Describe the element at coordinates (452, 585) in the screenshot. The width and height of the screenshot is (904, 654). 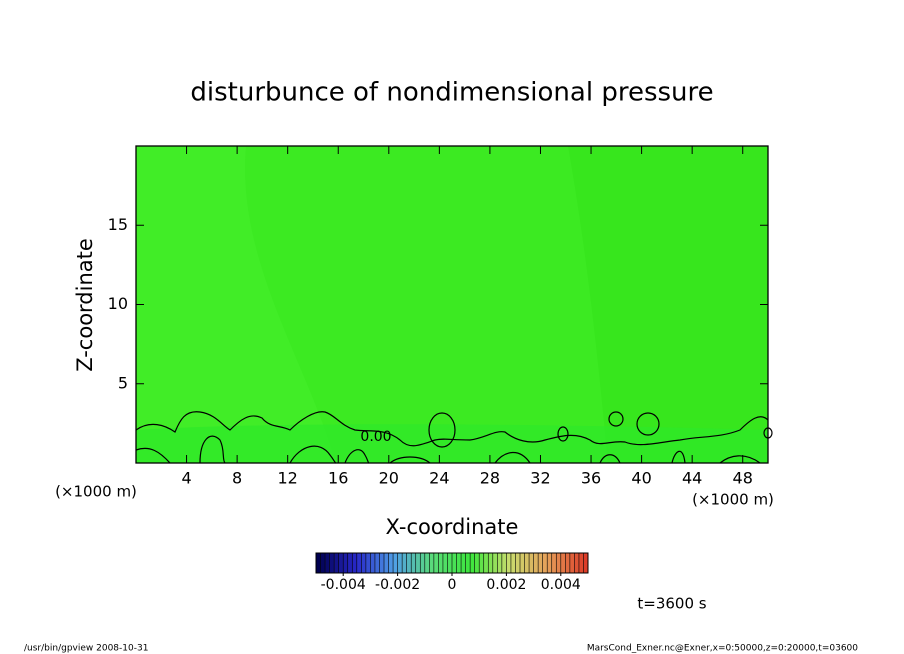
I see `colorbar-tick-label: 0` at that location.